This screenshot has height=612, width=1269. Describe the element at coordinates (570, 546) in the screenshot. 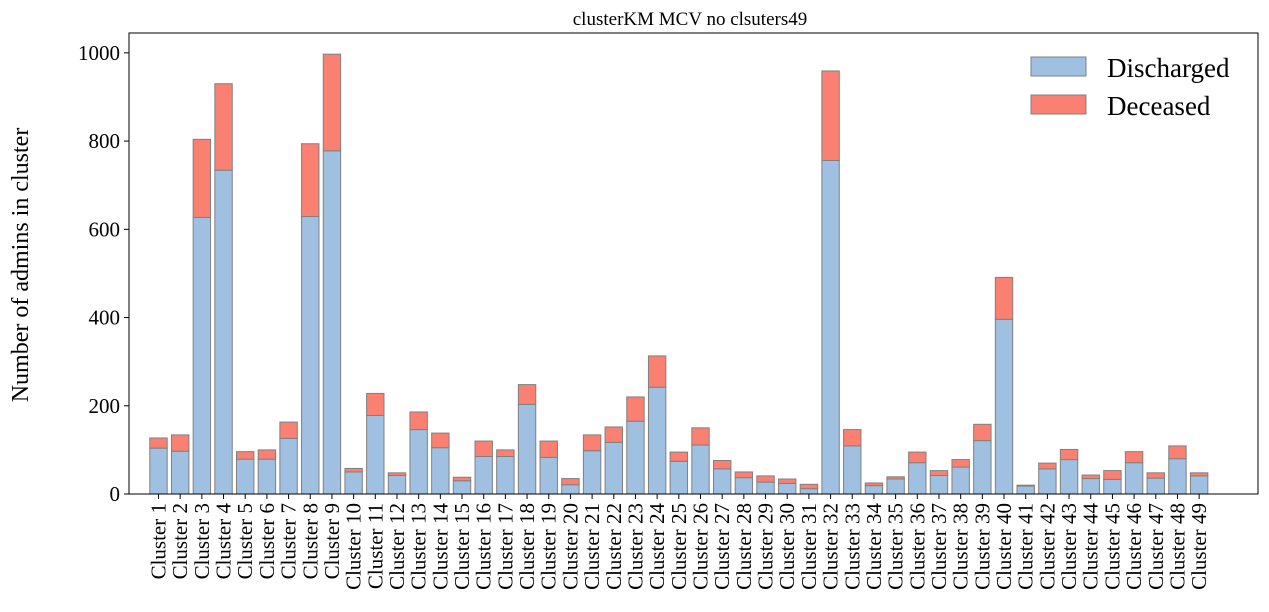

I see `x-tick-label: Cluster 20` at that location.